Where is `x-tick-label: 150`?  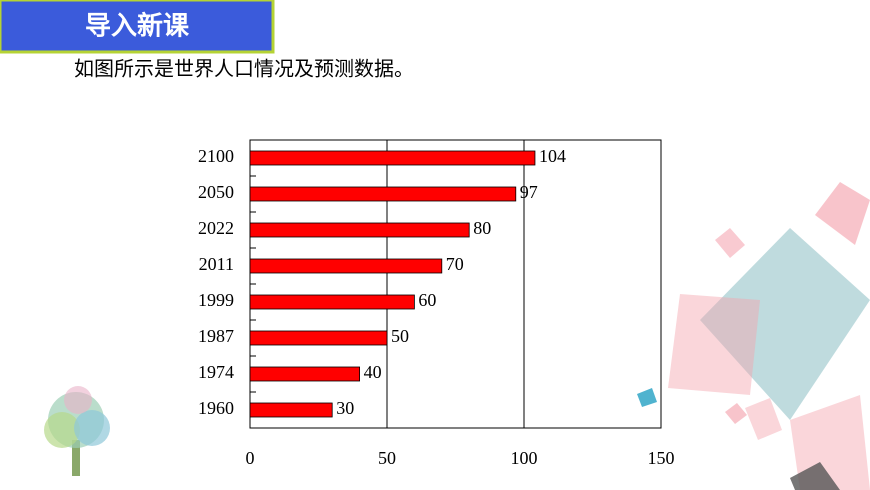
x-tick-label: 150 is located at coordinates (661, 458).